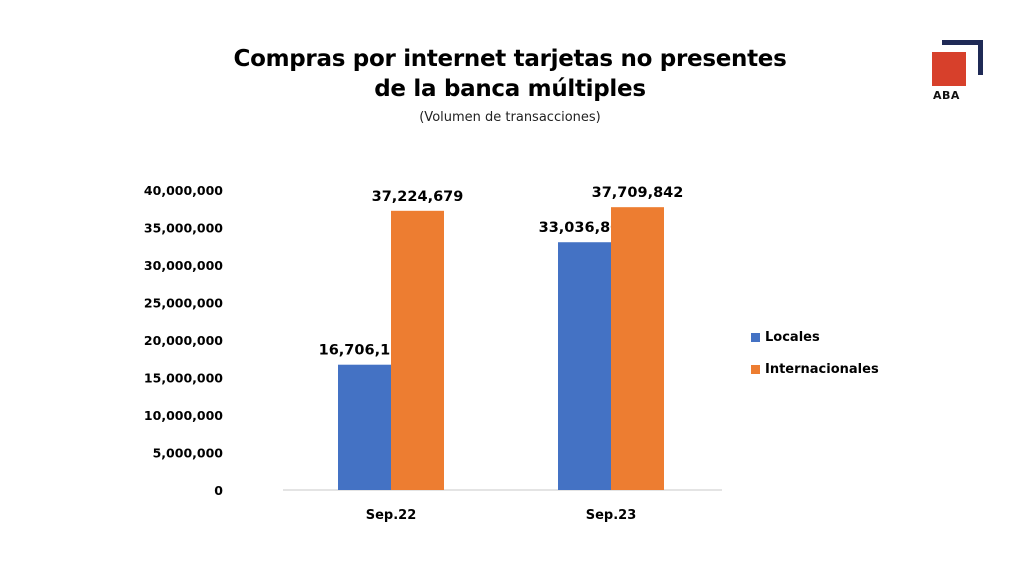 The height and width of the screenshot is (576, 1024). I want to click on aba-logo: ABA, so click(956, 72).